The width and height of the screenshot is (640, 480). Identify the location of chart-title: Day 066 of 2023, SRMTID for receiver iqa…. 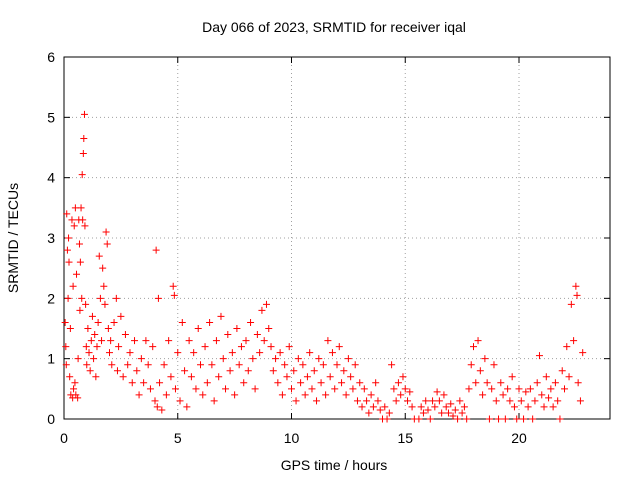
(334, 27).